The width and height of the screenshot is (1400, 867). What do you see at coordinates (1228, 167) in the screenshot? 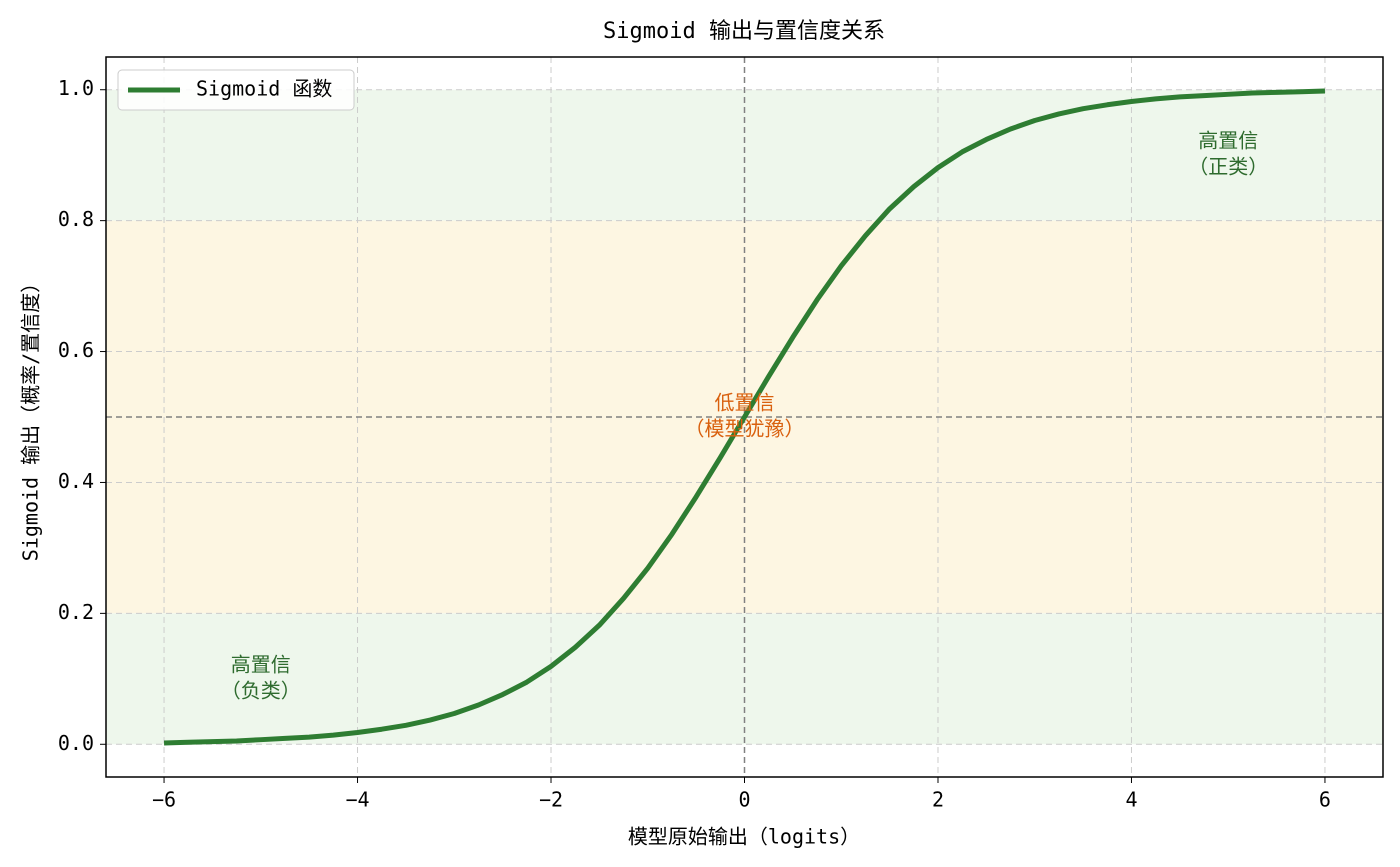
I see `annotation: （正类）` at bounding box center [1228, 167].